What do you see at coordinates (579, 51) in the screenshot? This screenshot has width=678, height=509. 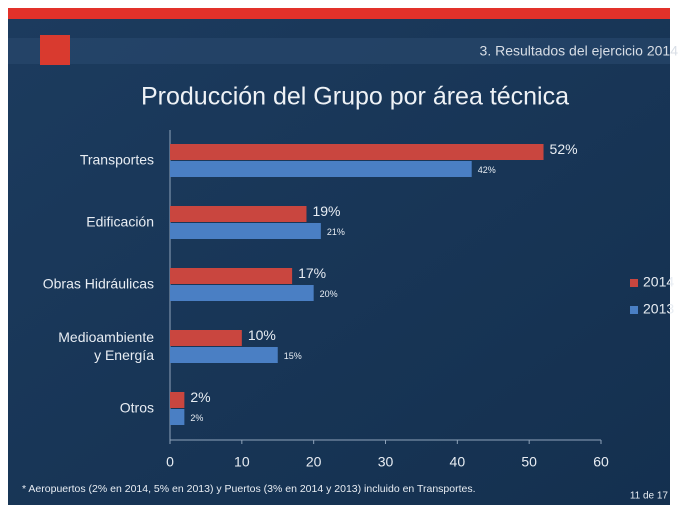 I see `header: 3. Resultados del ejercicio 2014` at bounding box center [579, 51].